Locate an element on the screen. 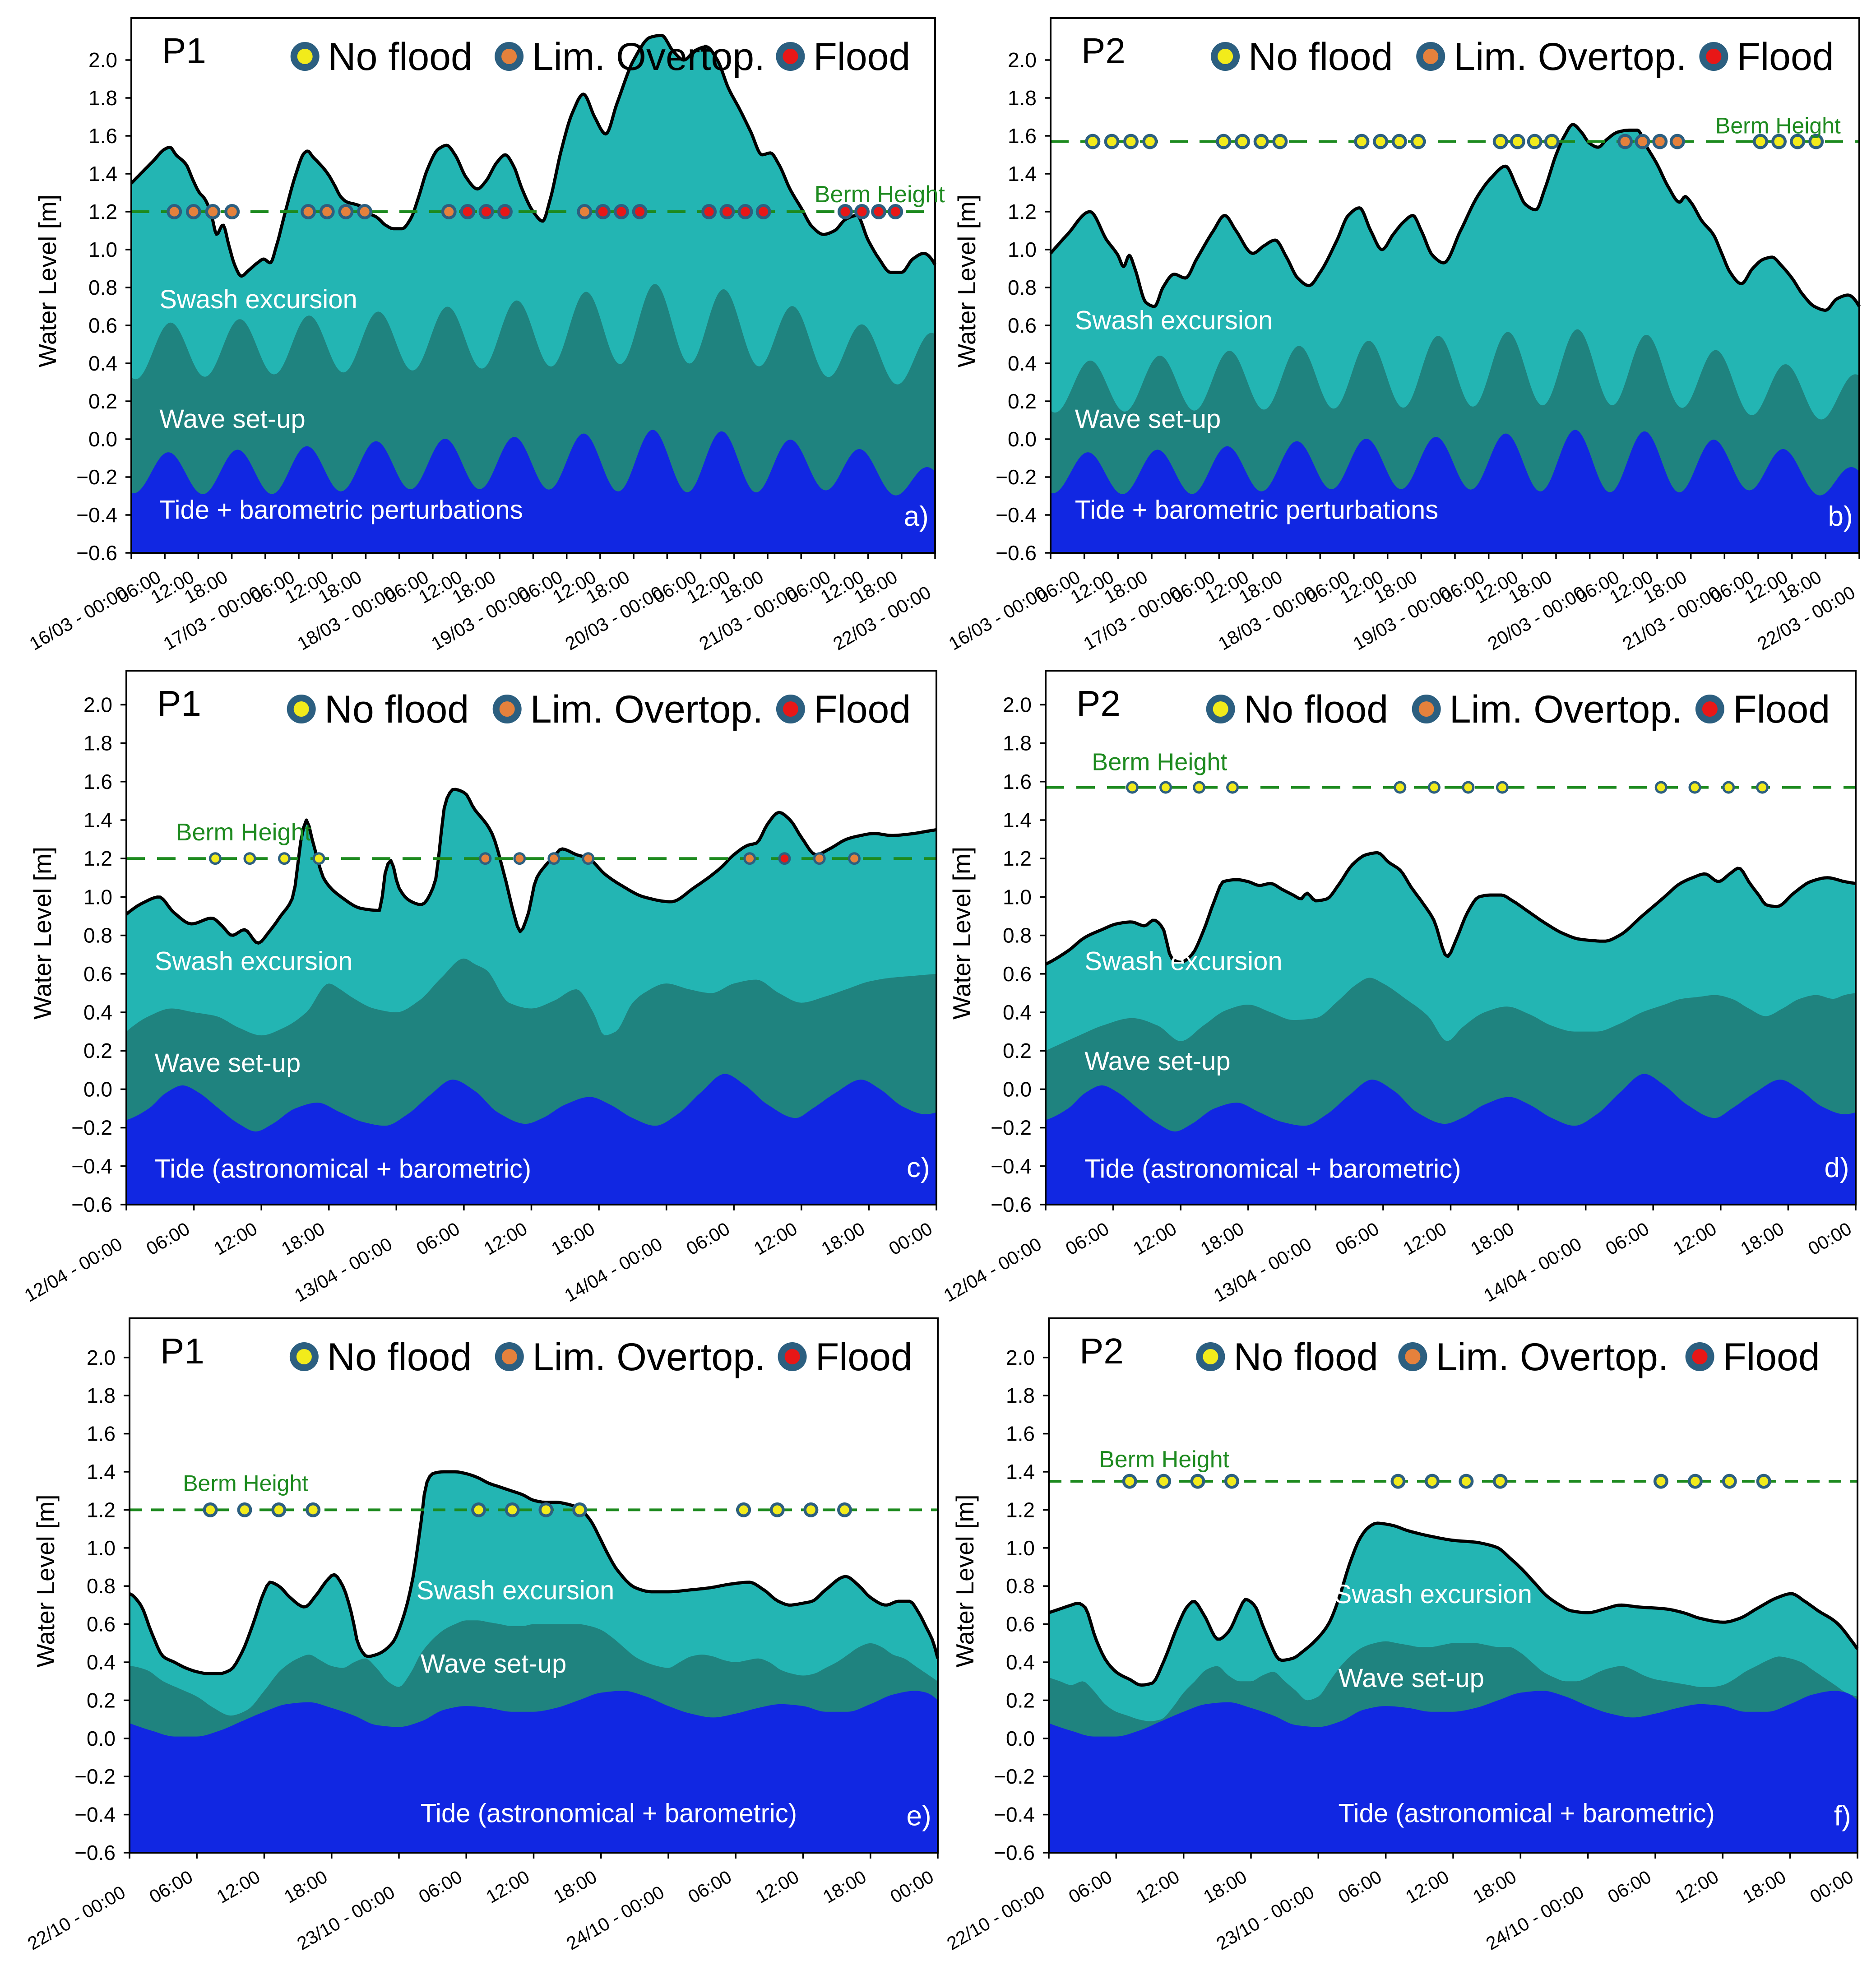 This screenshot has width=1876, height=1961. svg-text: c) is located at coordinates (918, 1167).